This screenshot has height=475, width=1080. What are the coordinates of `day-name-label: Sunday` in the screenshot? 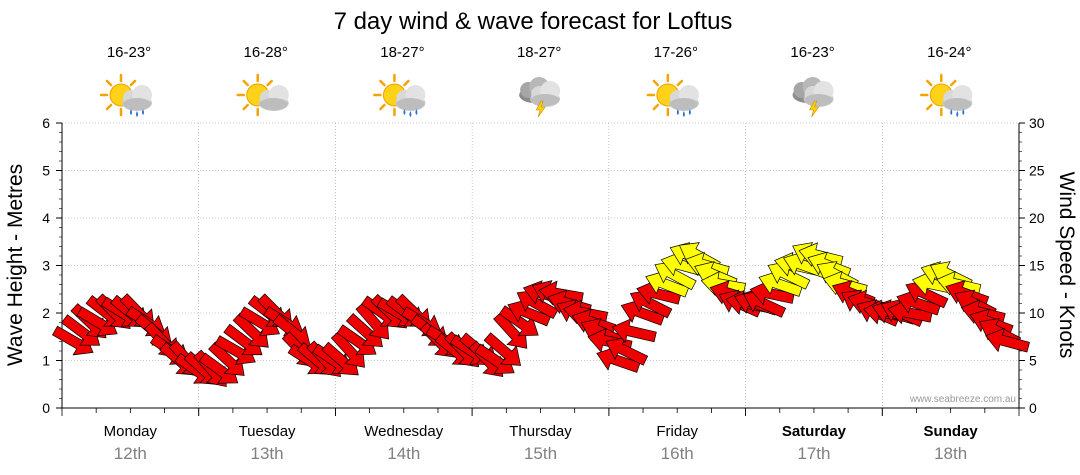 It's located at (951, 431).